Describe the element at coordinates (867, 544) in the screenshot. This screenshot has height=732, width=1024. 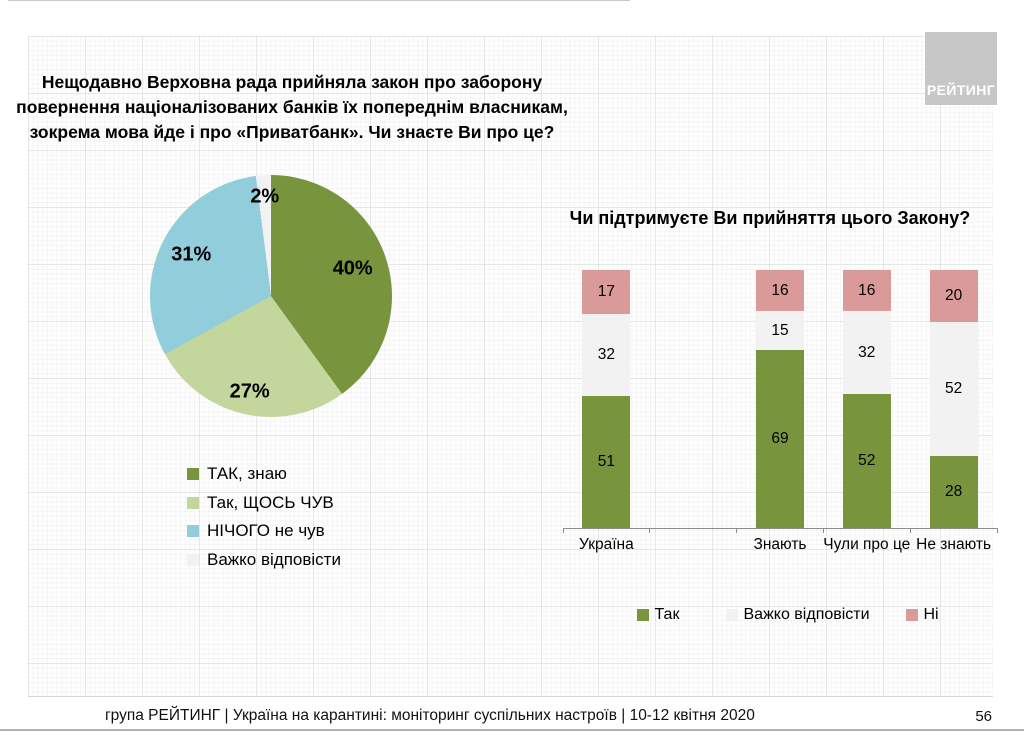
I see `category-label: Чули про це` at that location.